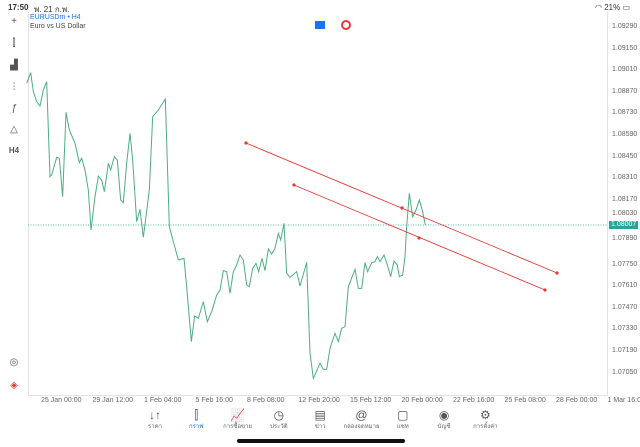 This screenshot has width=640, height=447. Describe the element at coordinates (14, 385) in the screenshot. I see `one-click-trading-icon: ◈` at that location.